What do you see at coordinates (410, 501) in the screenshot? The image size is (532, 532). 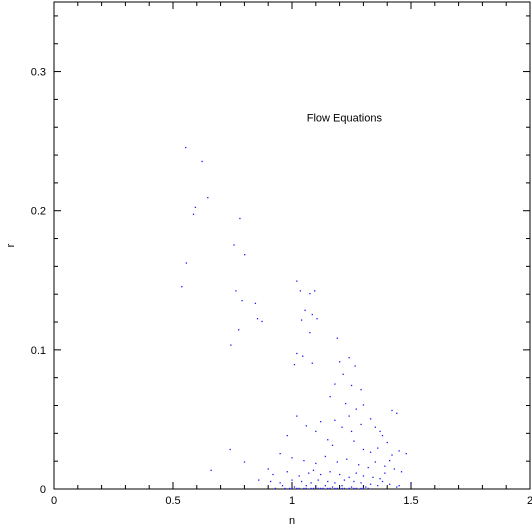 I see `x-tick-label: 1.5` at bounding box center [410, 501].